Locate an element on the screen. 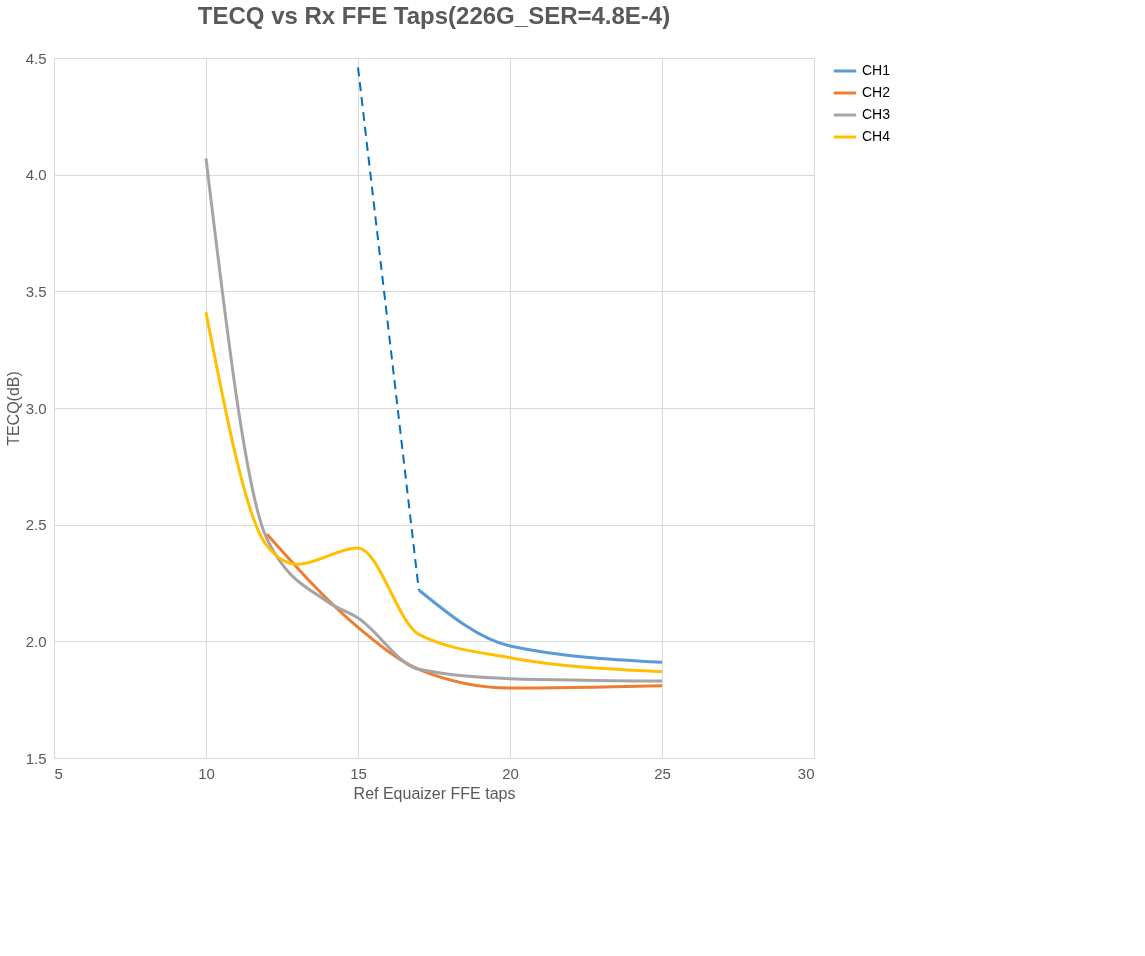 The image size is (1145, 956). x-tick-label: 5 is located at coordinates (58, 773).